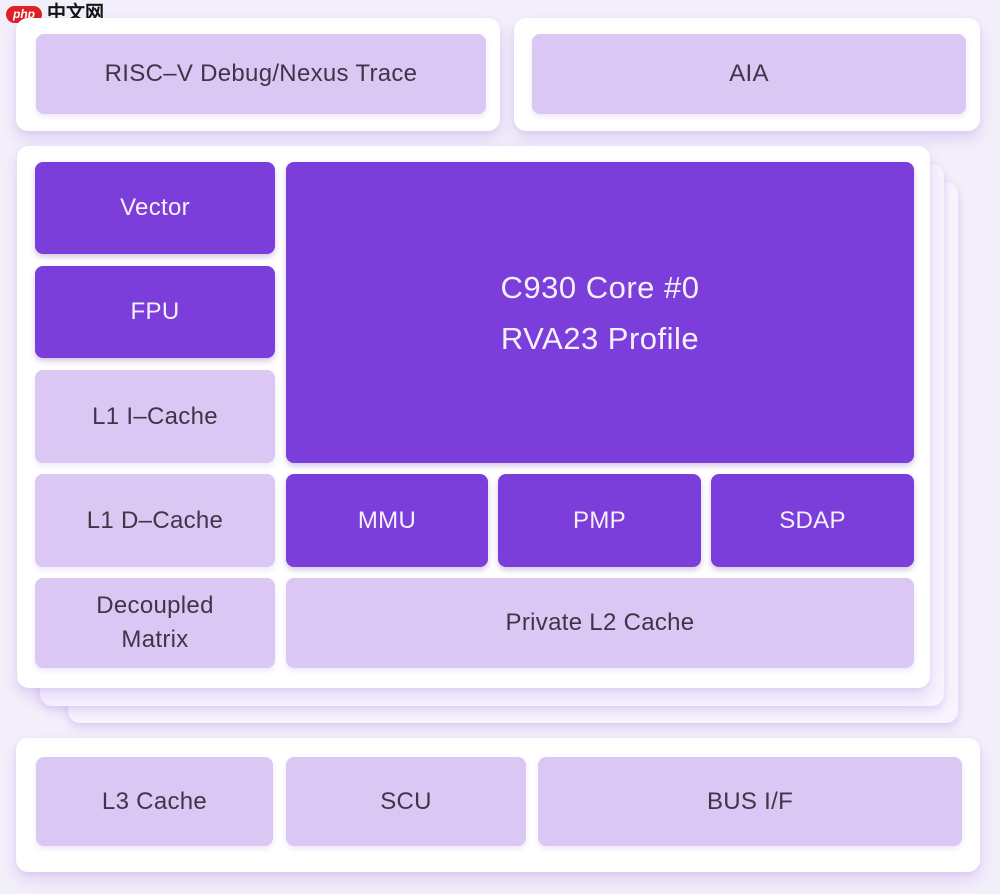 The width and height of the screenshot is (1000, 894). I want to click on mmu-block: MMU, so click(387, 520).